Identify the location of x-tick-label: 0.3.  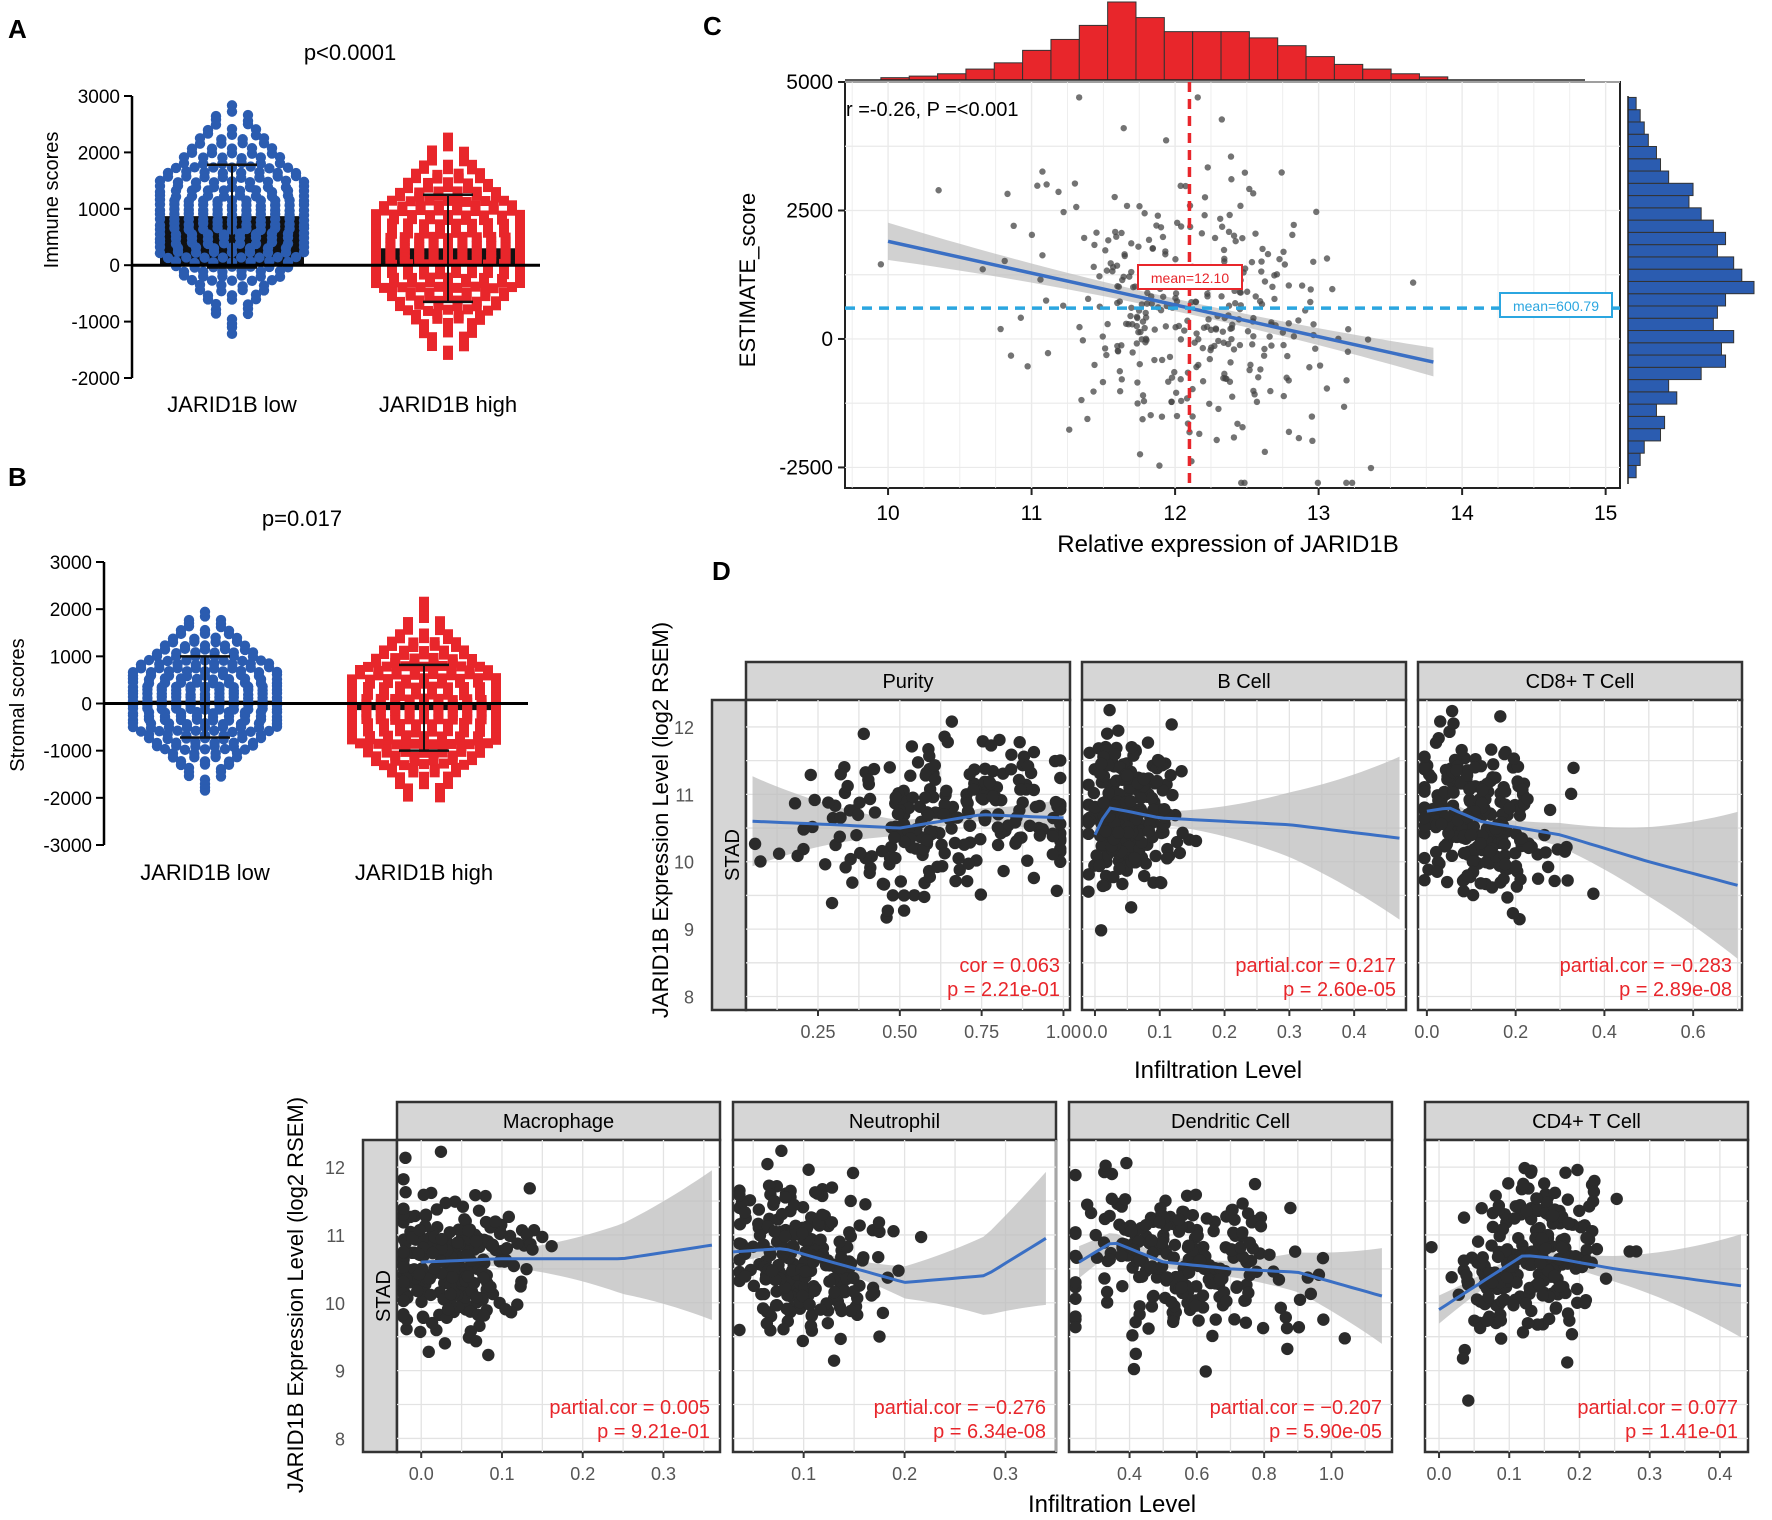
(1005, 1474).